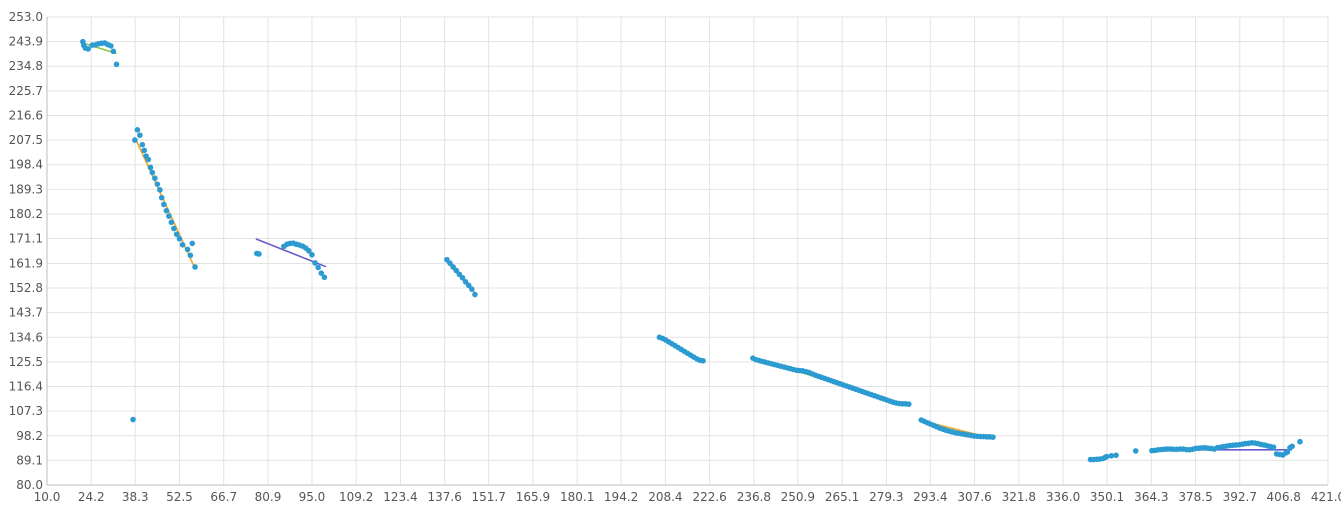  I want to click on y-tick-label: 116.4, so click(26, 387).